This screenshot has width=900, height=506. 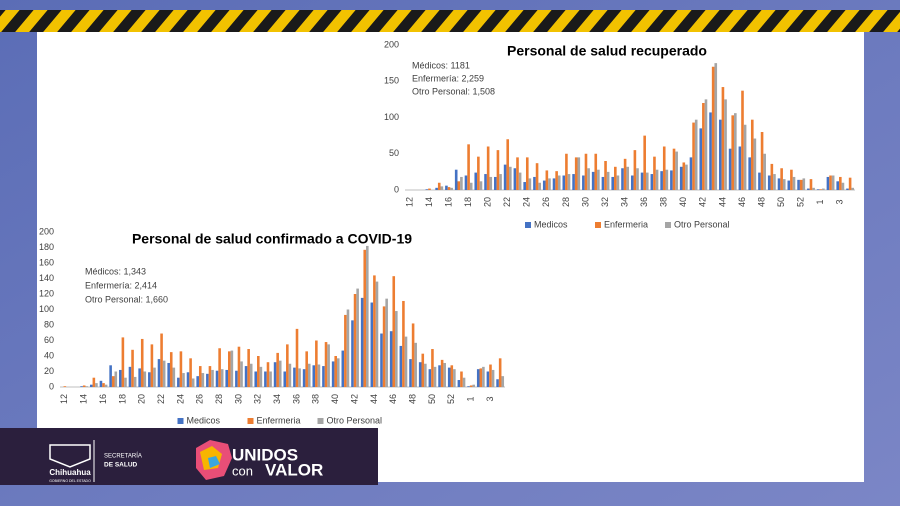 I want to click on x-tick-label: 46, so click(x=393, y=399).